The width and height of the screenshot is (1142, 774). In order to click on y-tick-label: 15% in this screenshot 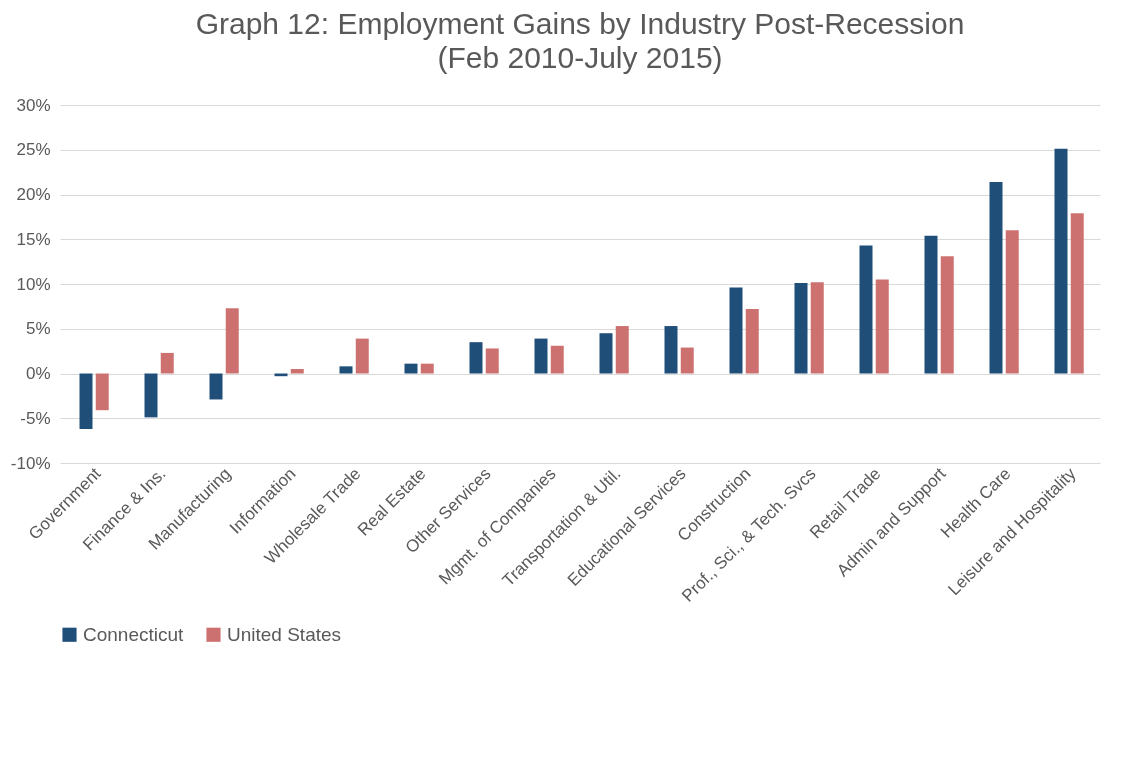, I will do `click(33, 239)`.